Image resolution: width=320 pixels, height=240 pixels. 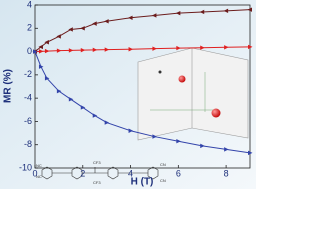 I want to click on x-tick-label: 6, so click(x=178, y=173).